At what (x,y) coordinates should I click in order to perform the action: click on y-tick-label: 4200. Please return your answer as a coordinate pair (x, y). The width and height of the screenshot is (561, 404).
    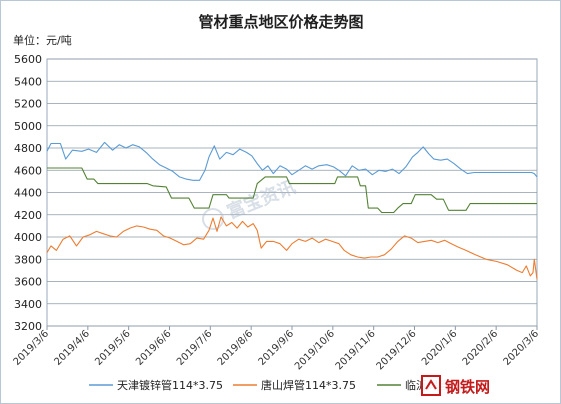
    Looking at the image, I should click on (28, 215).